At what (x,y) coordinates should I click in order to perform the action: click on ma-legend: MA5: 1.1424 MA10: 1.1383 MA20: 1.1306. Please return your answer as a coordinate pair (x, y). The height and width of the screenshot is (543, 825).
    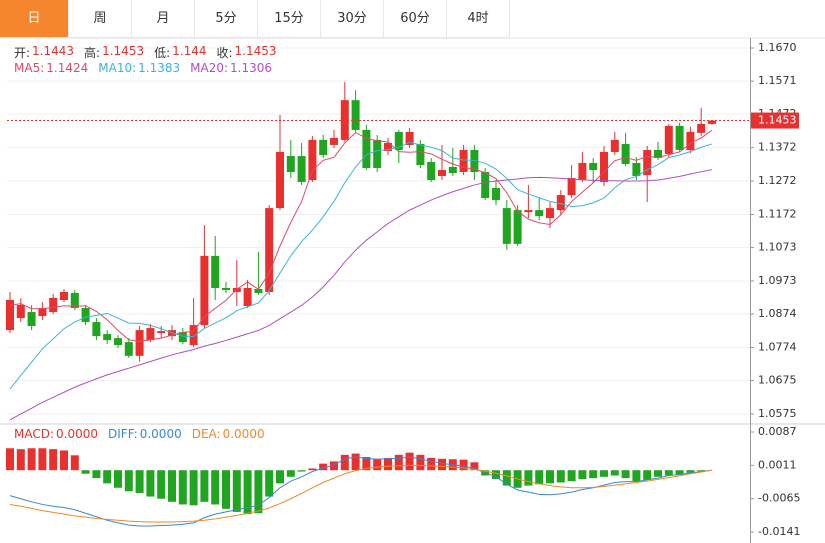
    Looking at the image, I should click on (143, 68).